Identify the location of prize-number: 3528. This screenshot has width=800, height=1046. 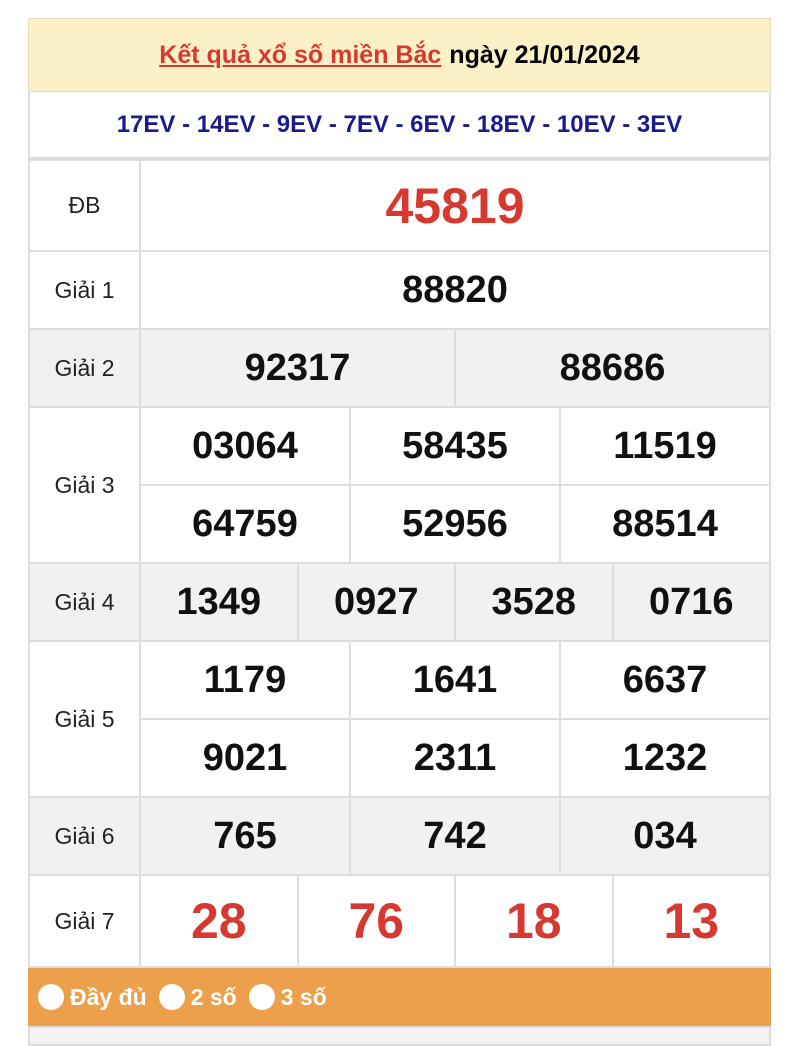
(534, 602).